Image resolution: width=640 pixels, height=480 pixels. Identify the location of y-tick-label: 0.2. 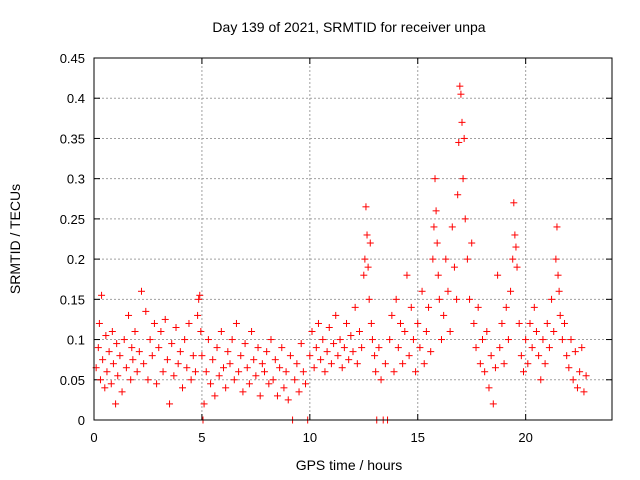
(76, 259).